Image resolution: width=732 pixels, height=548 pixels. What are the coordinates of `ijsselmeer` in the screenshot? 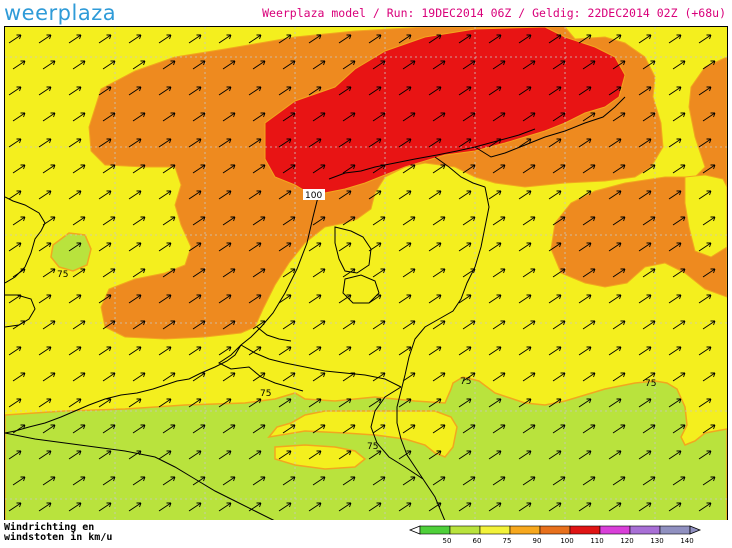 It's located at (353, 250).